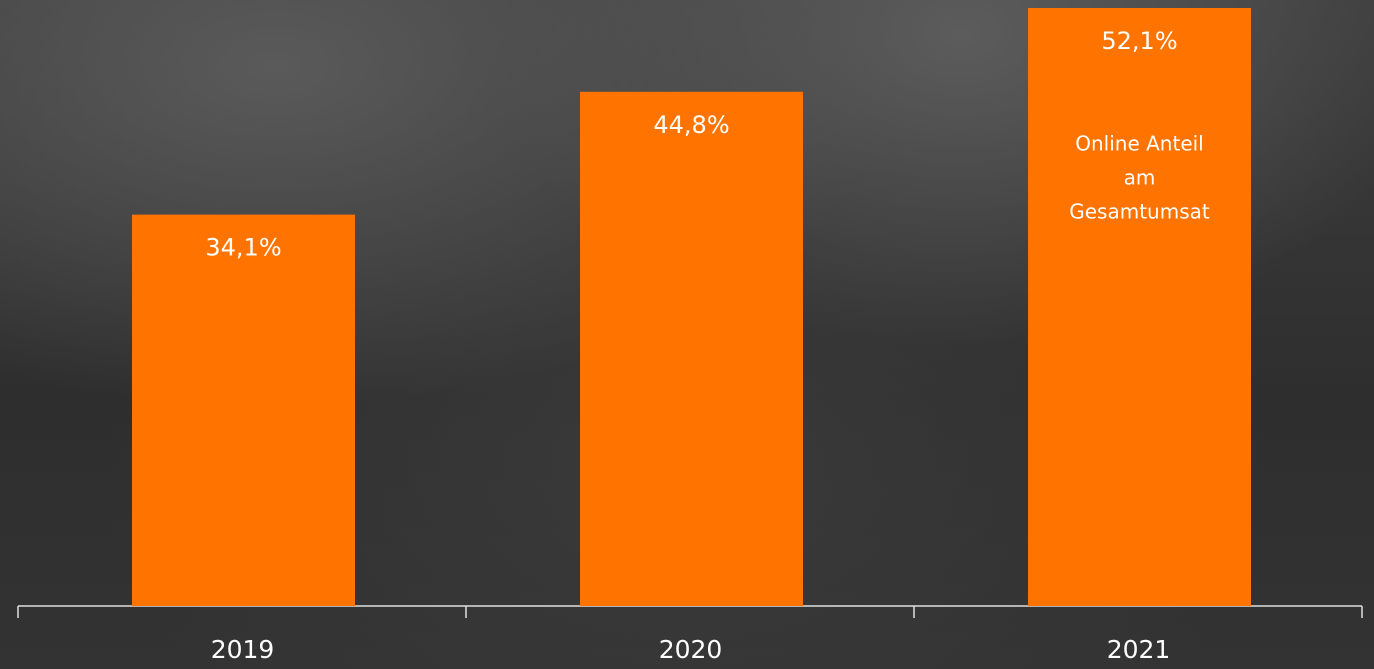 The height and width of the screenshot is (669, 1374). I want to click on annotation: Online Anteil, so click(1139, 144).